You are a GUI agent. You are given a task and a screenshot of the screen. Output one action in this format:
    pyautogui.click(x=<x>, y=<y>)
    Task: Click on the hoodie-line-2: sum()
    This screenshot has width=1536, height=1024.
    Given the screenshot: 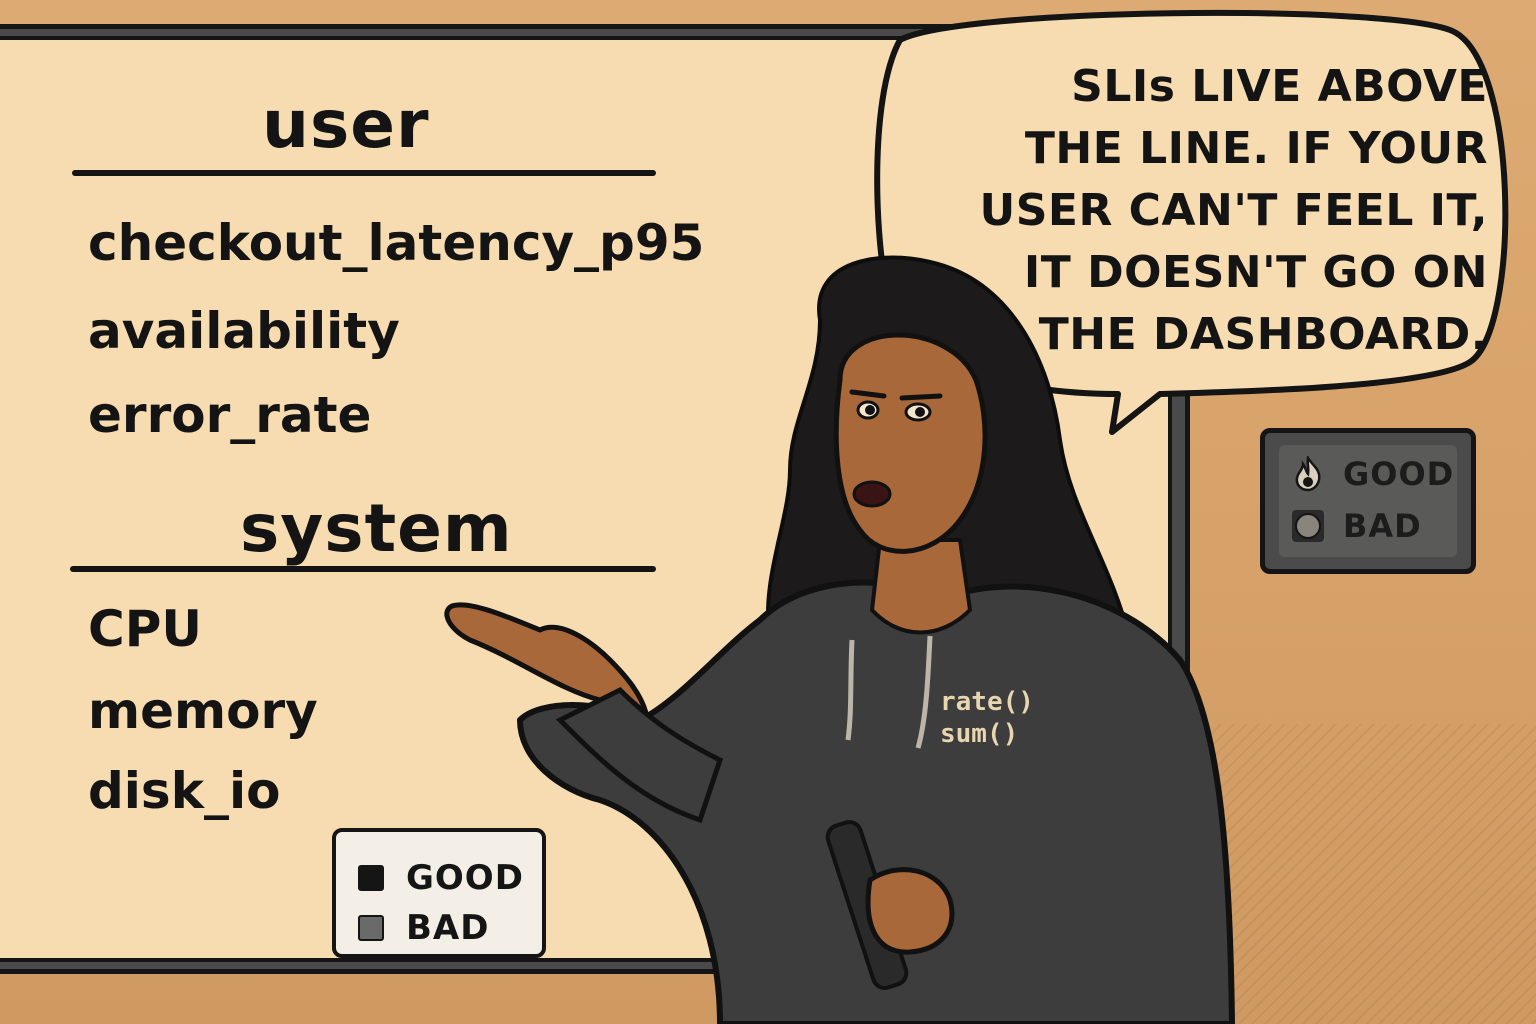 What is the action you would take?
    pyautogui.click(x=979, y=734)
    